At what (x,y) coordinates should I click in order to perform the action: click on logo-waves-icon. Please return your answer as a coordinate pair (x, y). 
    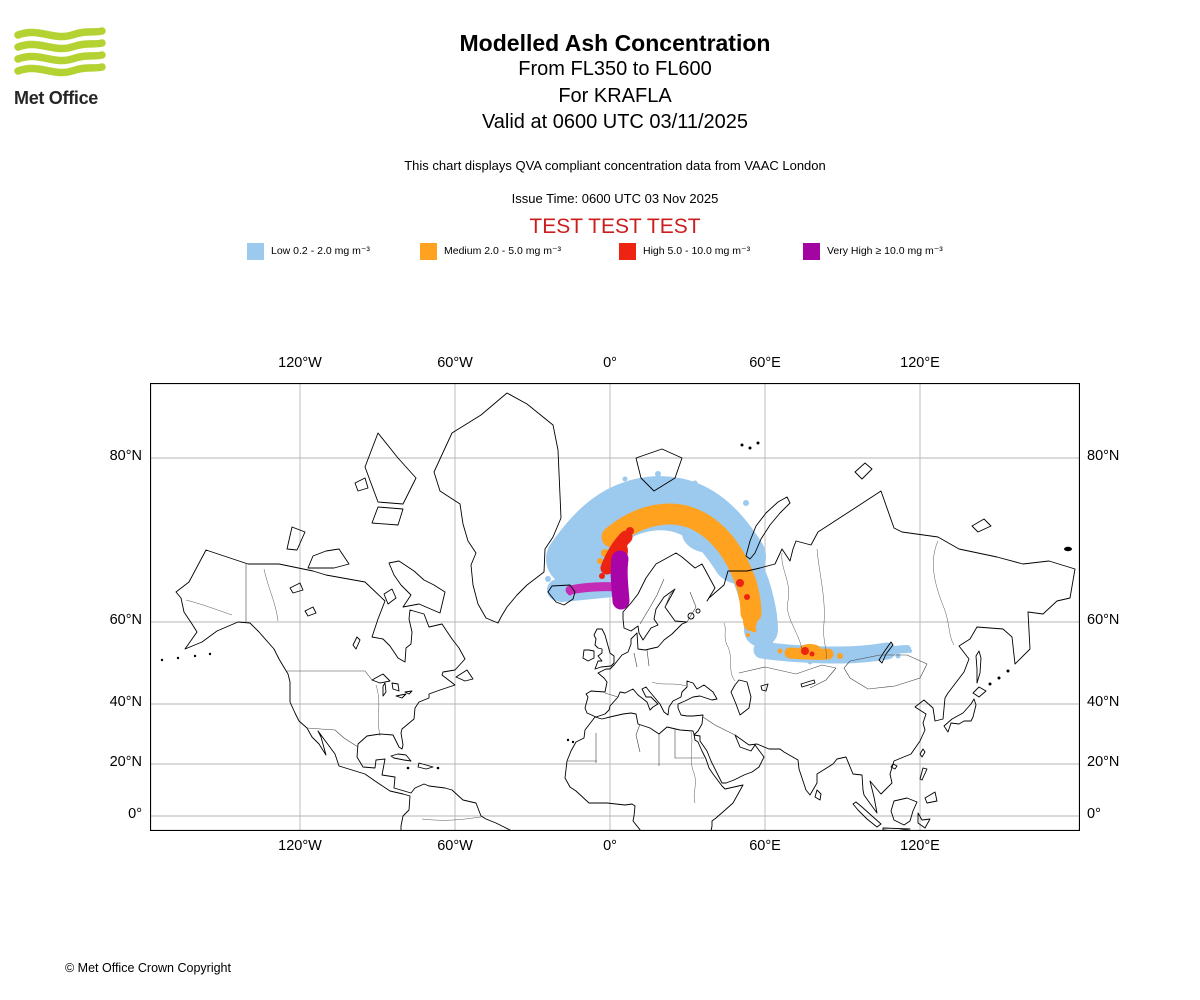
    Looking at the image, I should click on (60, 52).